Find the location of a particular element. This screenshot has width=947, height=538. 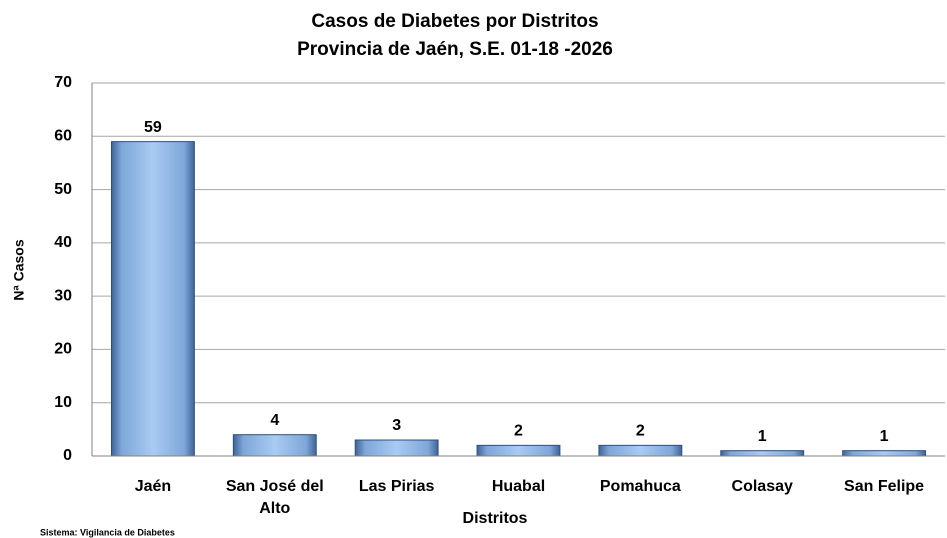

value-label: 59 is located at coordinates (153, 127).